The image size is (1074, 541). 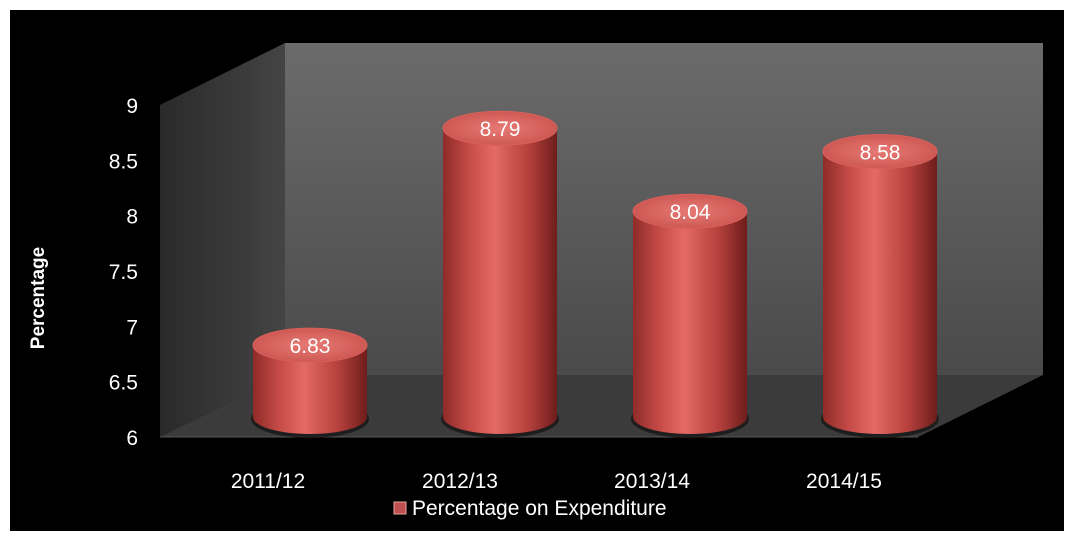 I want to click on legend: Percentage on Expenditure, so click(x=530, y=508).